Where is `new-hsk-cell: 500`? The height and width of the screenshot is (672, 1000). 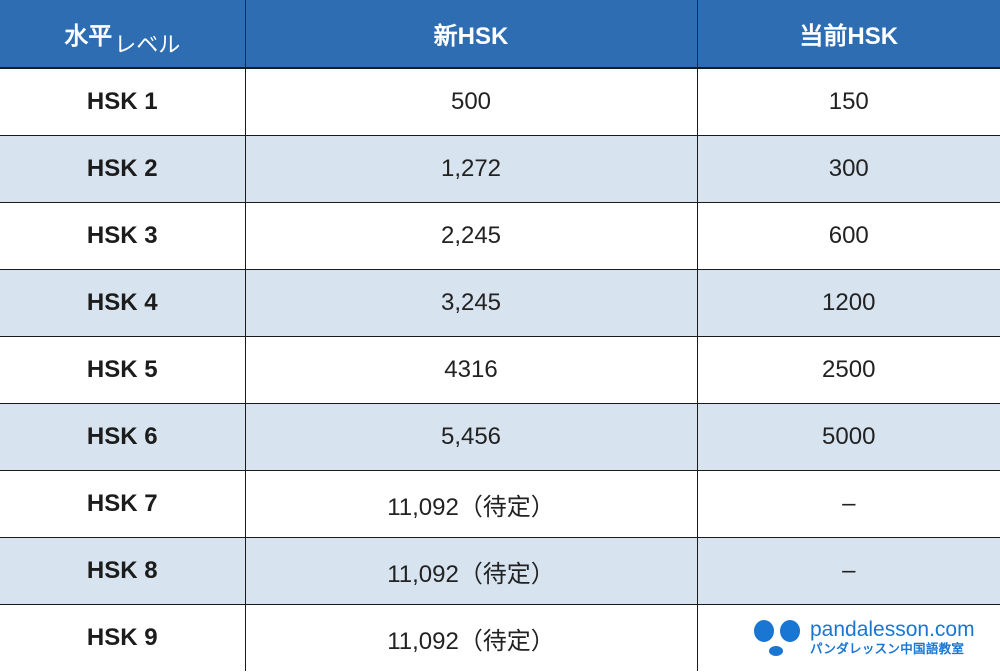
new-hsk-cell: 500 is located at coordinates (471, 102).